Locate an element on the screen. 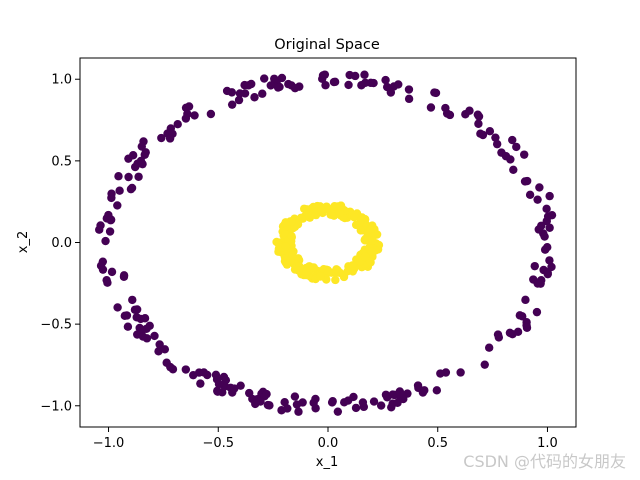  chart-title: Original Space is located at coordinates (327, 45).